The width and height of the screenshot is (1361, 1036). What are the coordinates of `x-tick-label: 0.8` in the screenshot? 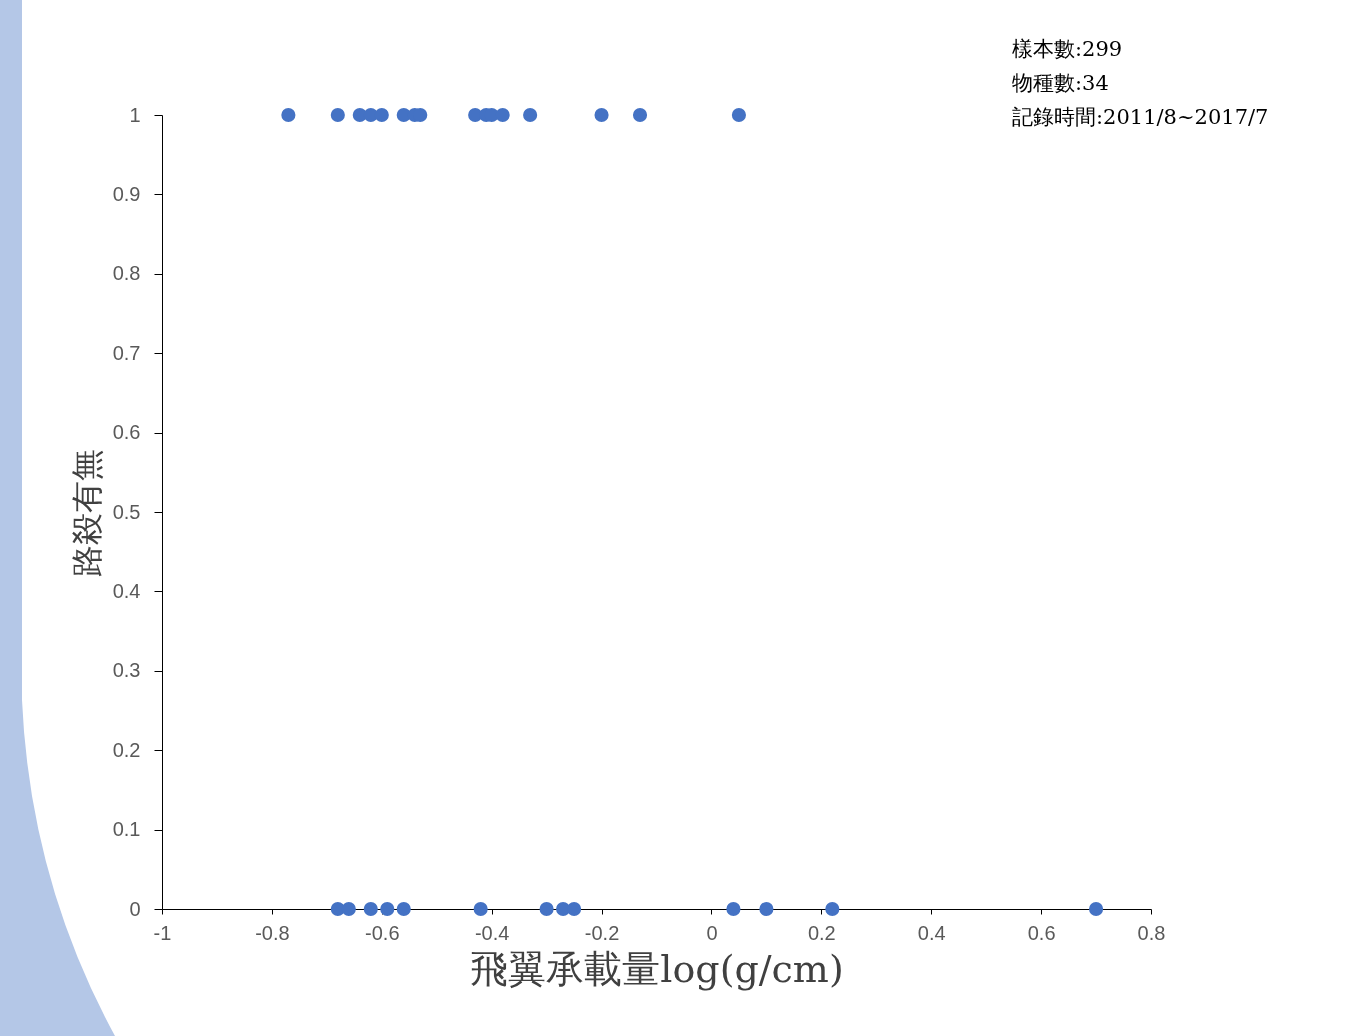 It's located at (1151, 932).